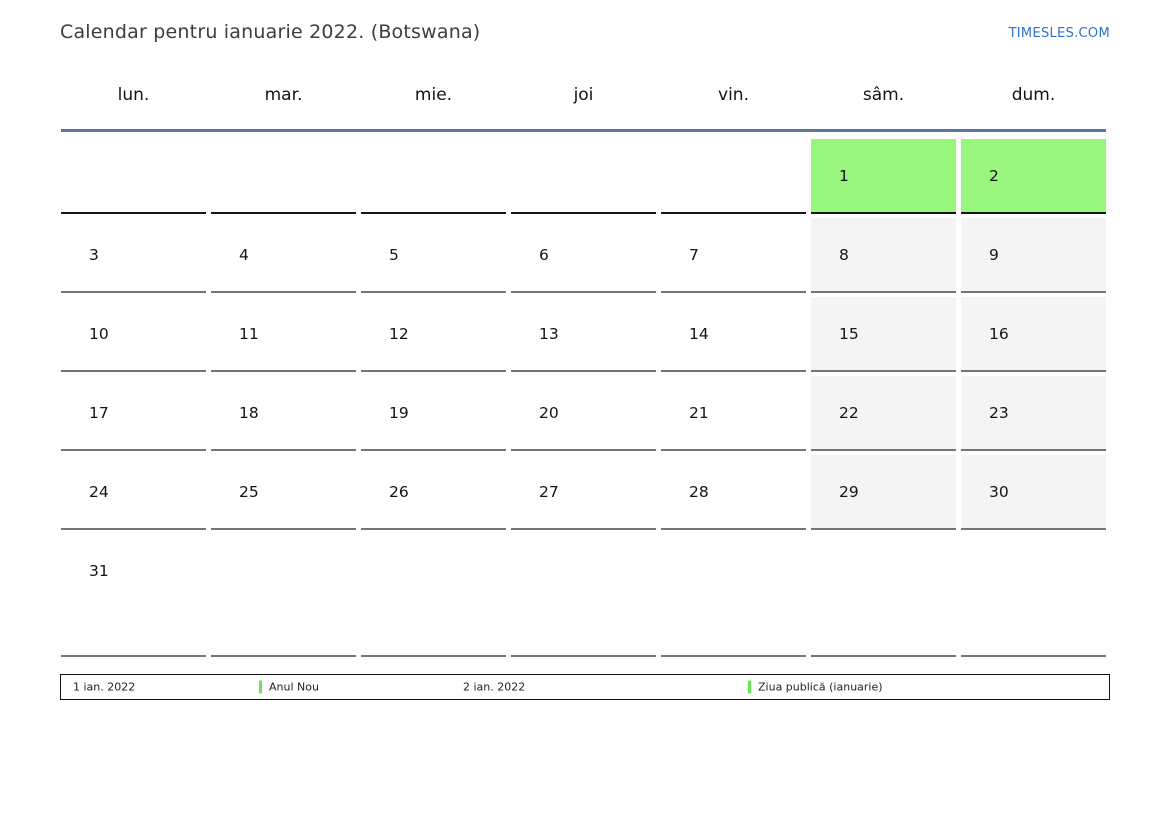  Describe the element at coordinates (283, 413) in the screenshot. I see `day-cell-18: 18` at that location.